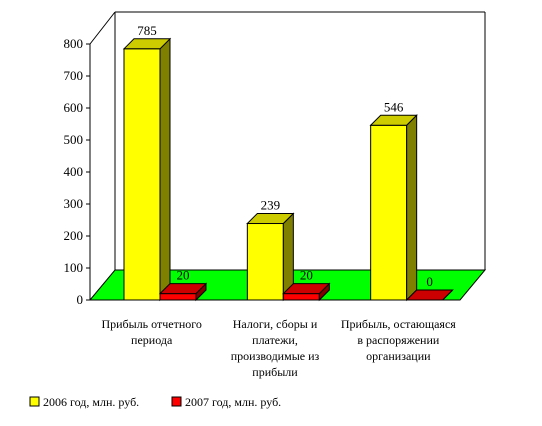 Image resolution: width=542 pixels, height=426 pixels. Describe the element at coordinates (151, 332) in the screenshot. I see `category-label: Прибыль отчетного периода` at that location.